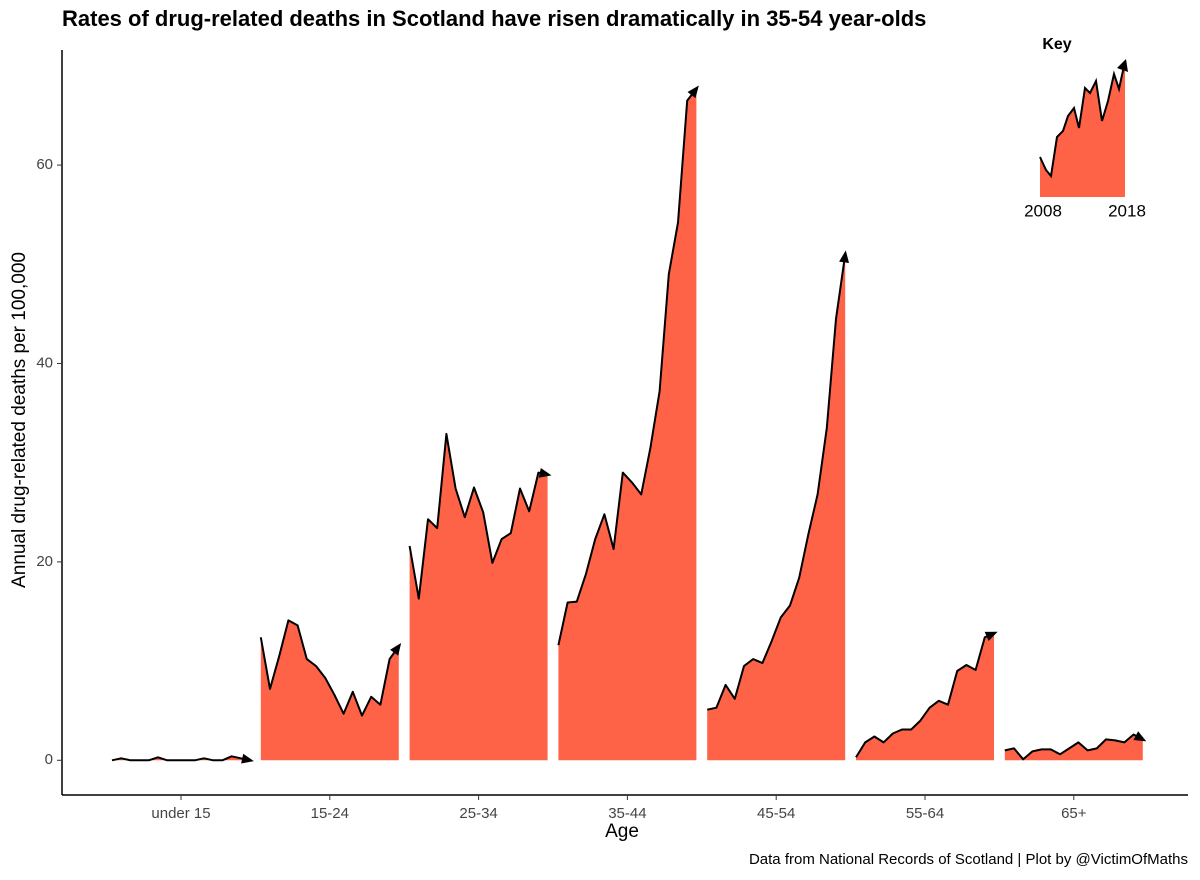 The image size is (1200, 880). What do you see at coordinates (1074, 813) in the screenshot?
I see `x-tick-label: 65+` at bounding box center [1074, 813].